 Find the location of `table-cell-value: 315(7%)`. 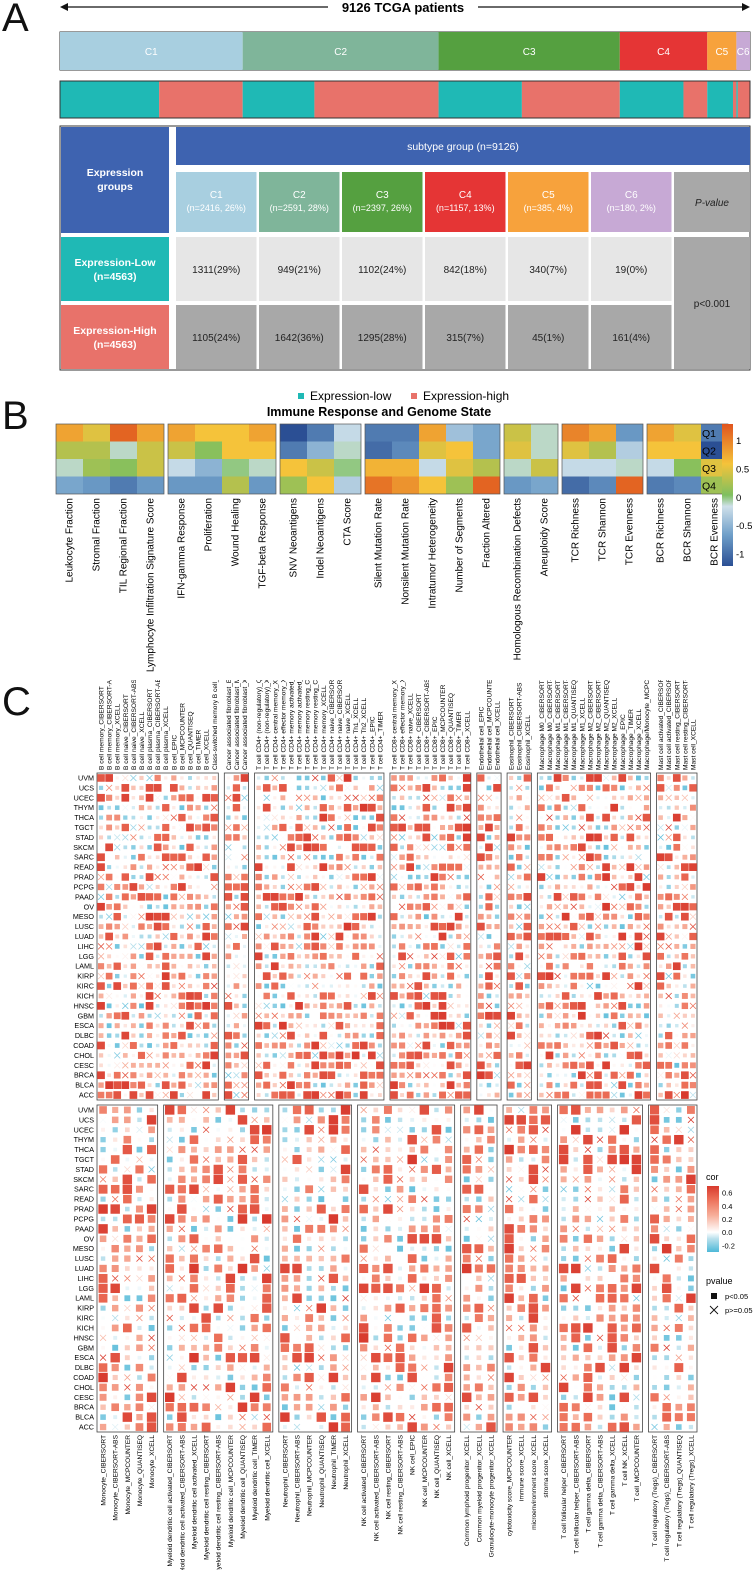

table-cell-value: 315(7%) is located at coordinates (465, 338).